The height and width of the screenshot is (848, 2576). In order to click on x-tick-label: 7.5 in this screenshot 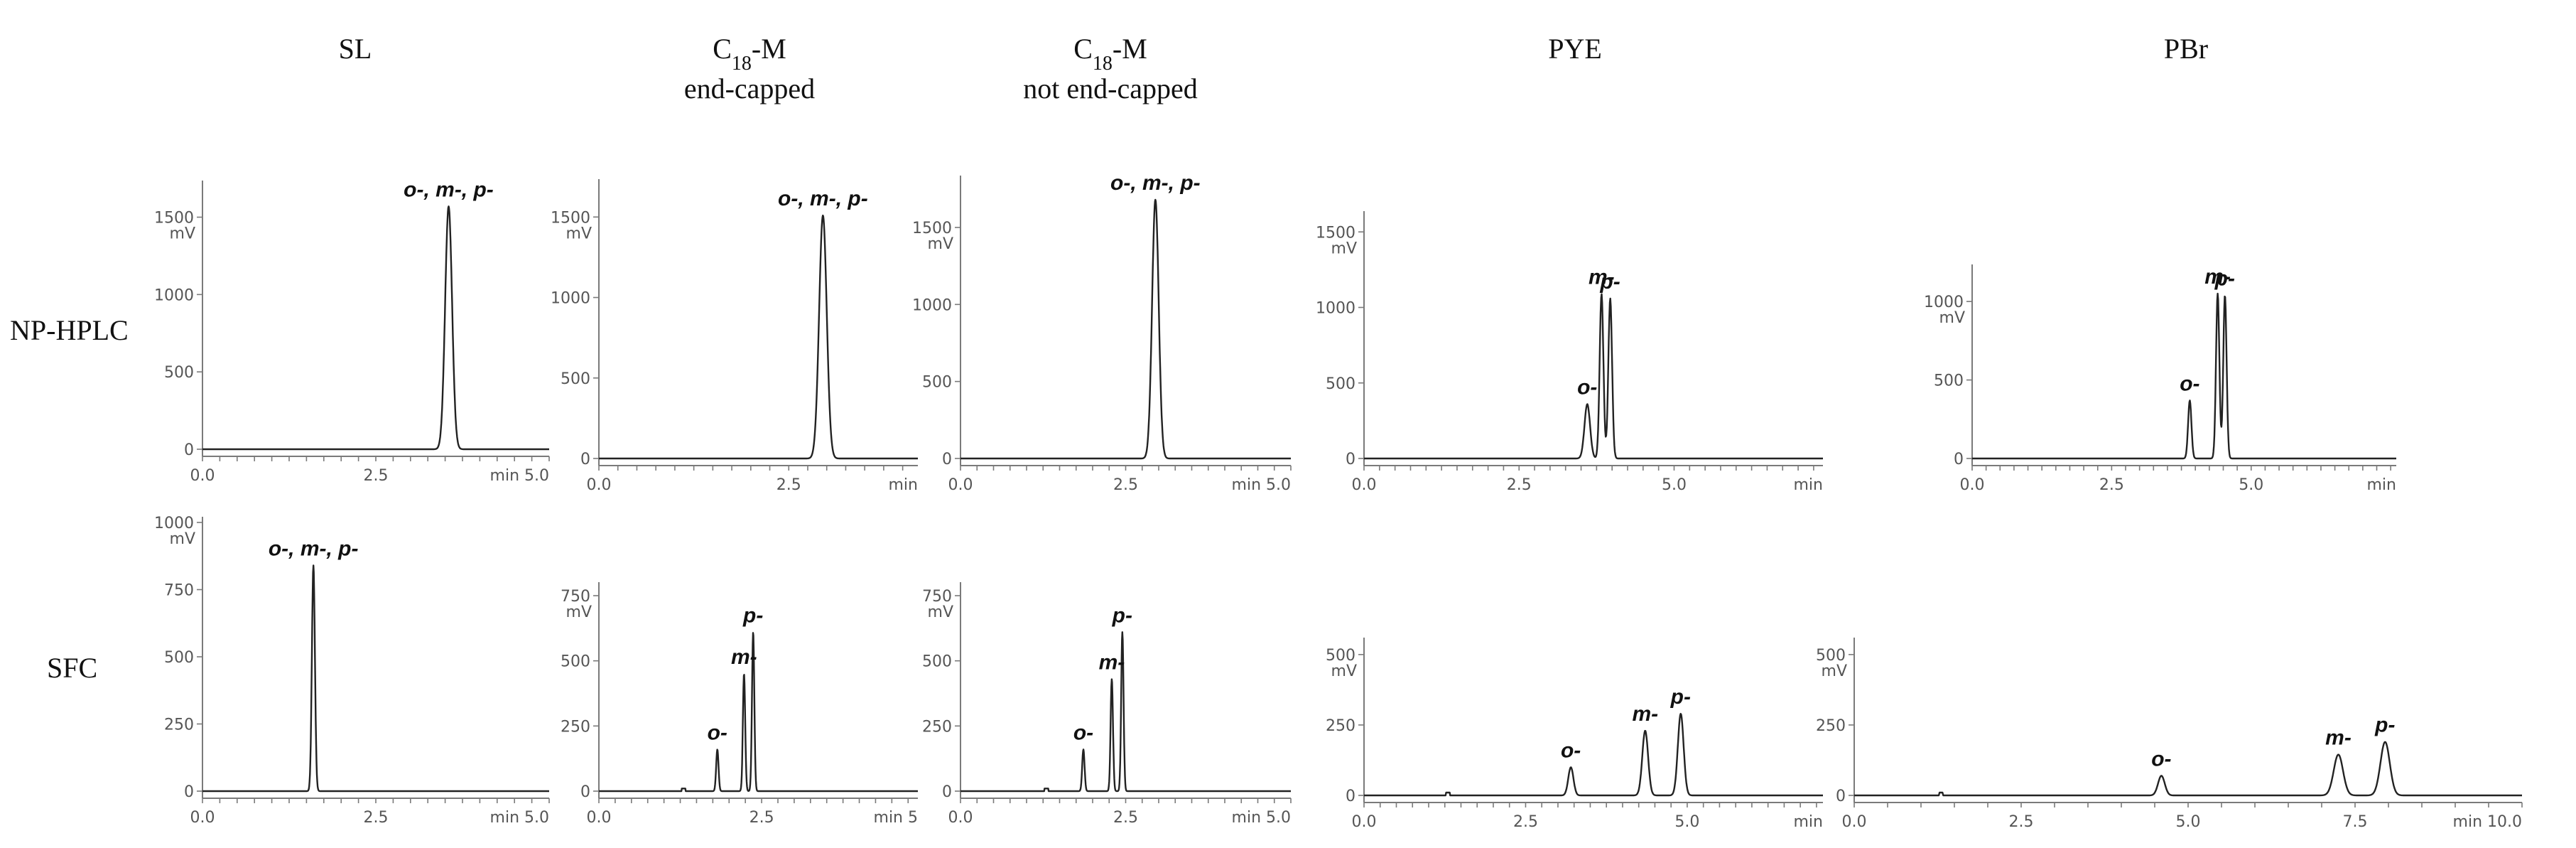, I will do `click(2355, 822)`.